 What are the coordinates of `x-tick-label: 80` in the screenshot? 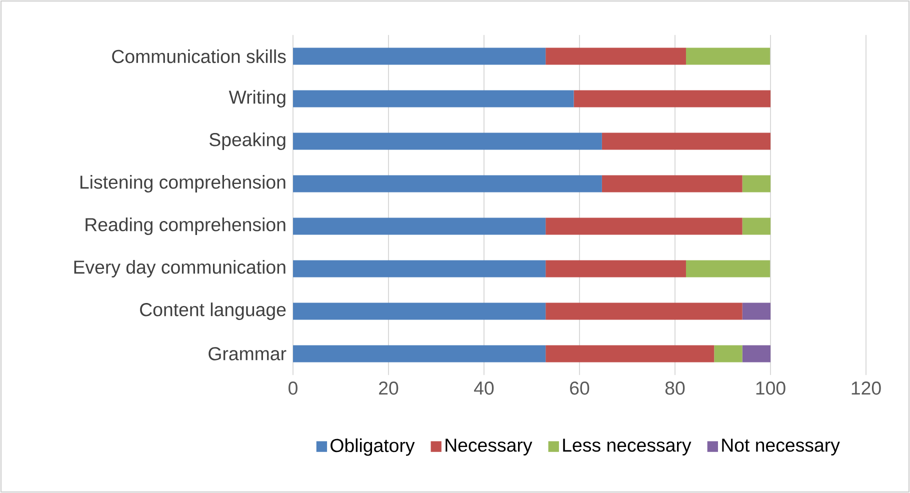 It's located at (675, 388).